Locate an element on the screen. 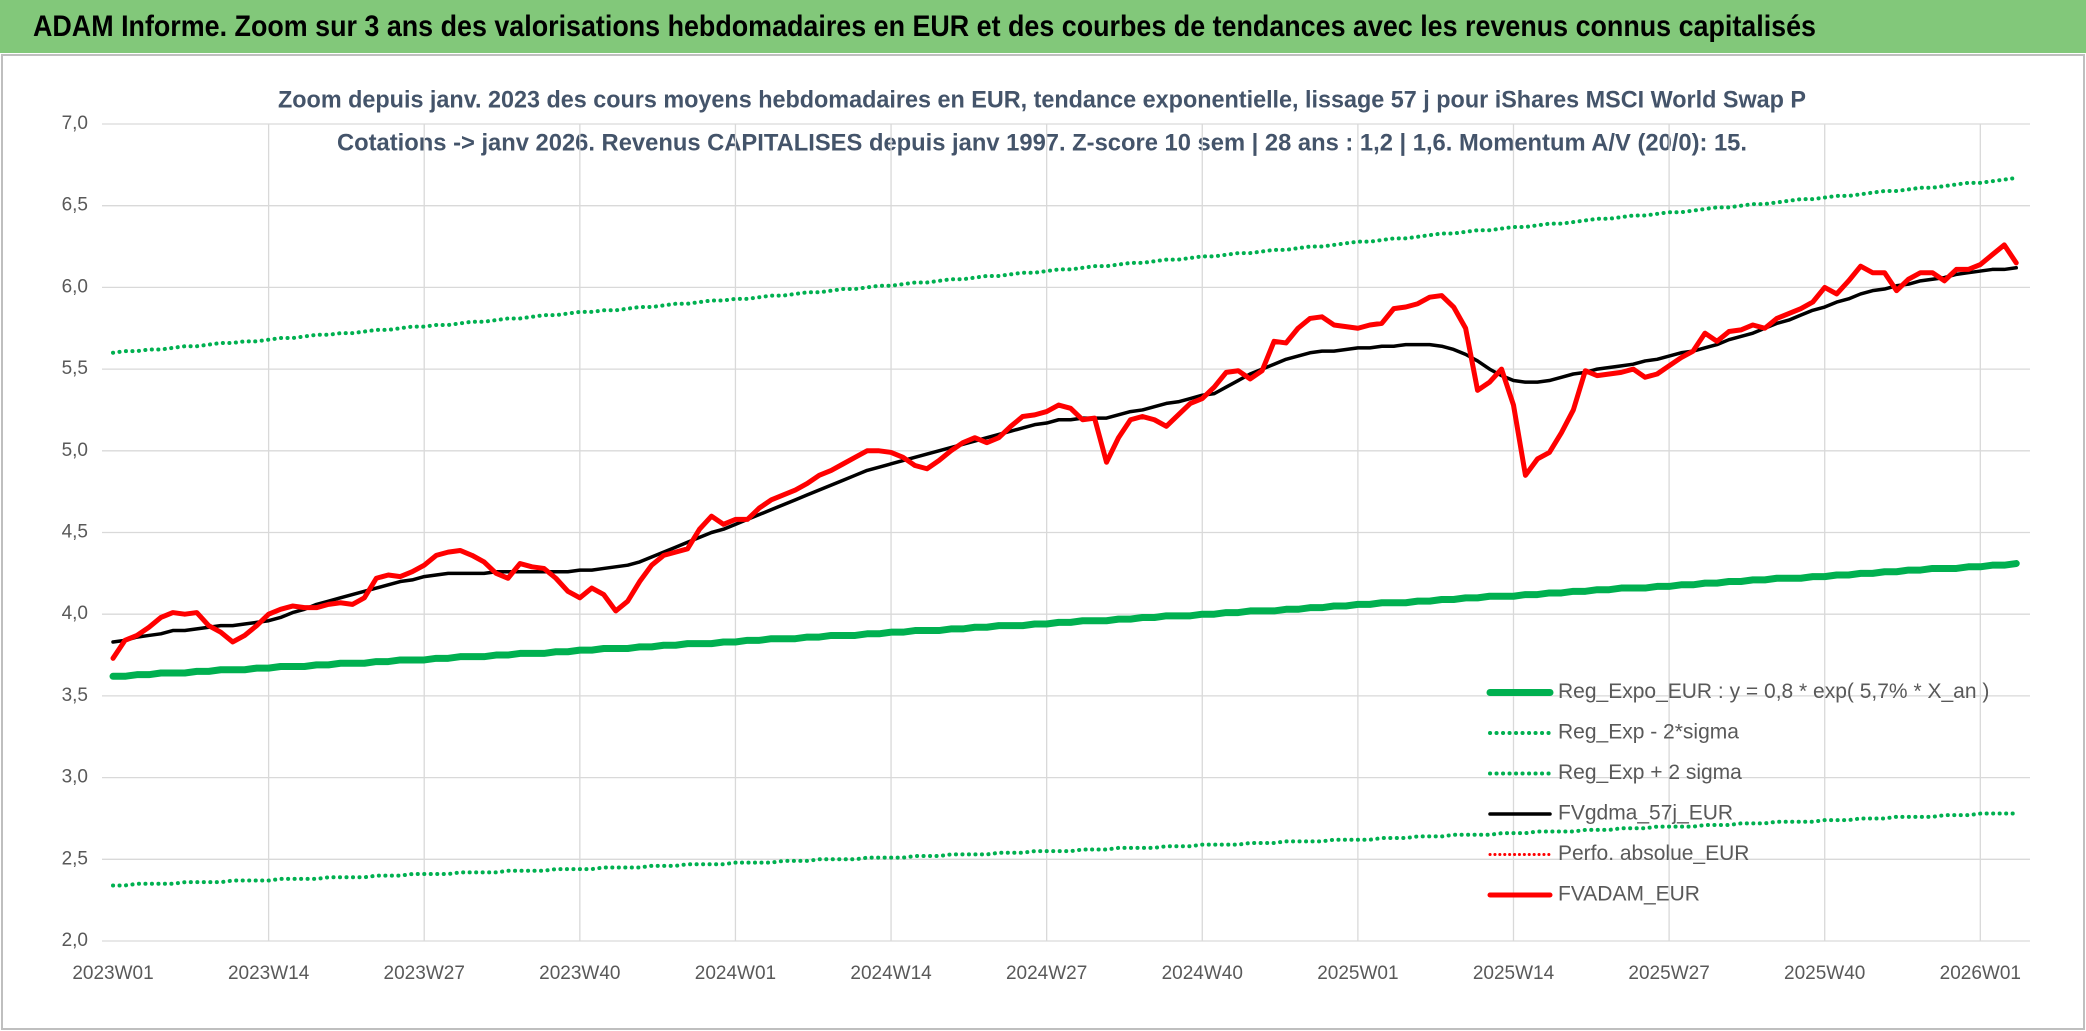 The image size is (2086, 1031). x-tick-label: 2024W14 is located at coordinates (891, 973).